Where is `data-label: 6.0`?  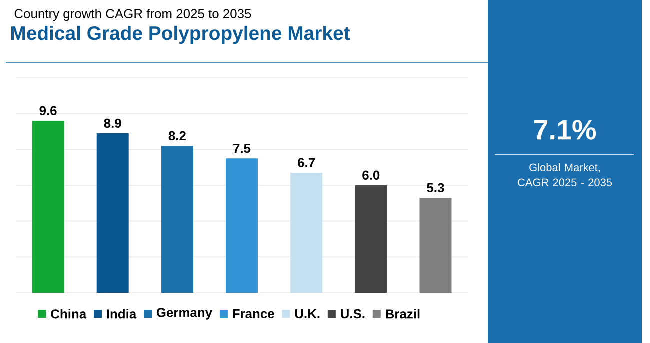
data-label: 6.0 is located at coordinates (371, 175).